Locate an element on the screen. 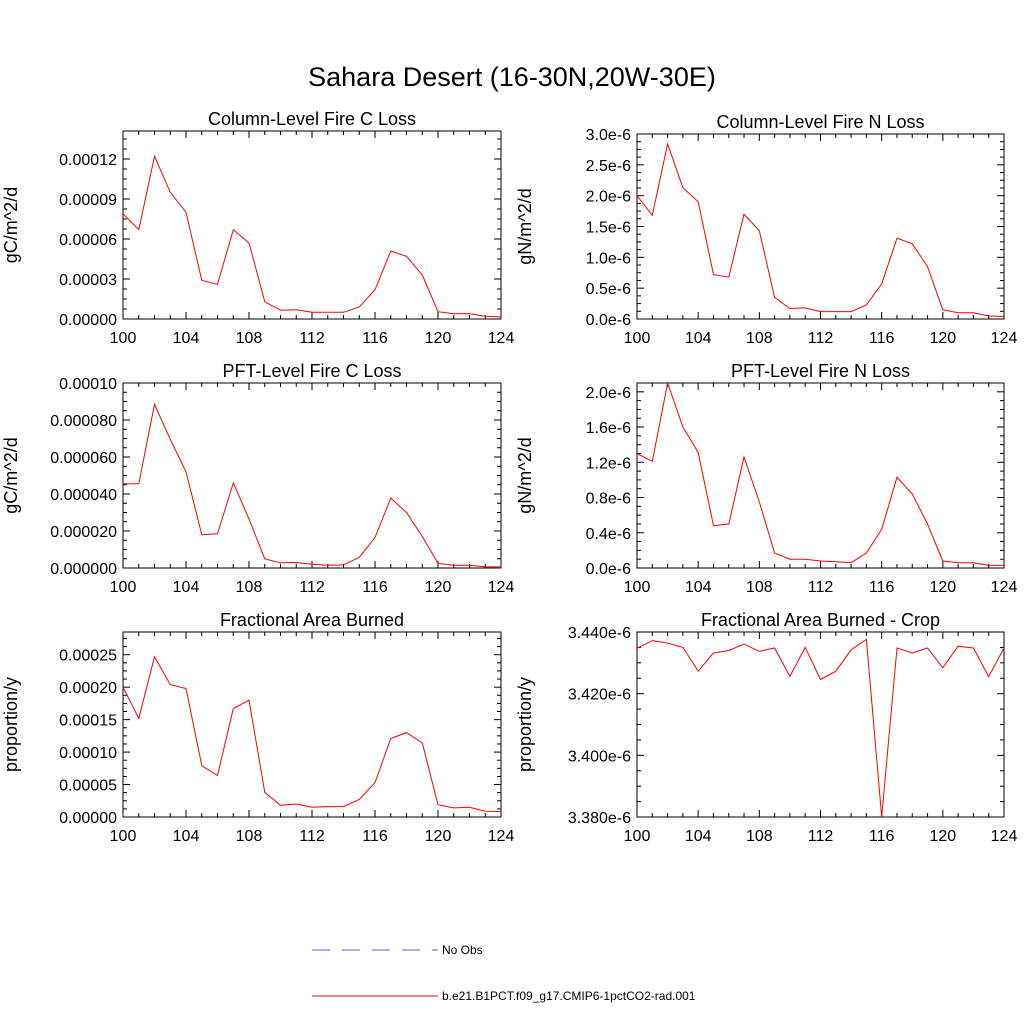  y-tick-label: 0.00012 is located at coordinates (88, 160).